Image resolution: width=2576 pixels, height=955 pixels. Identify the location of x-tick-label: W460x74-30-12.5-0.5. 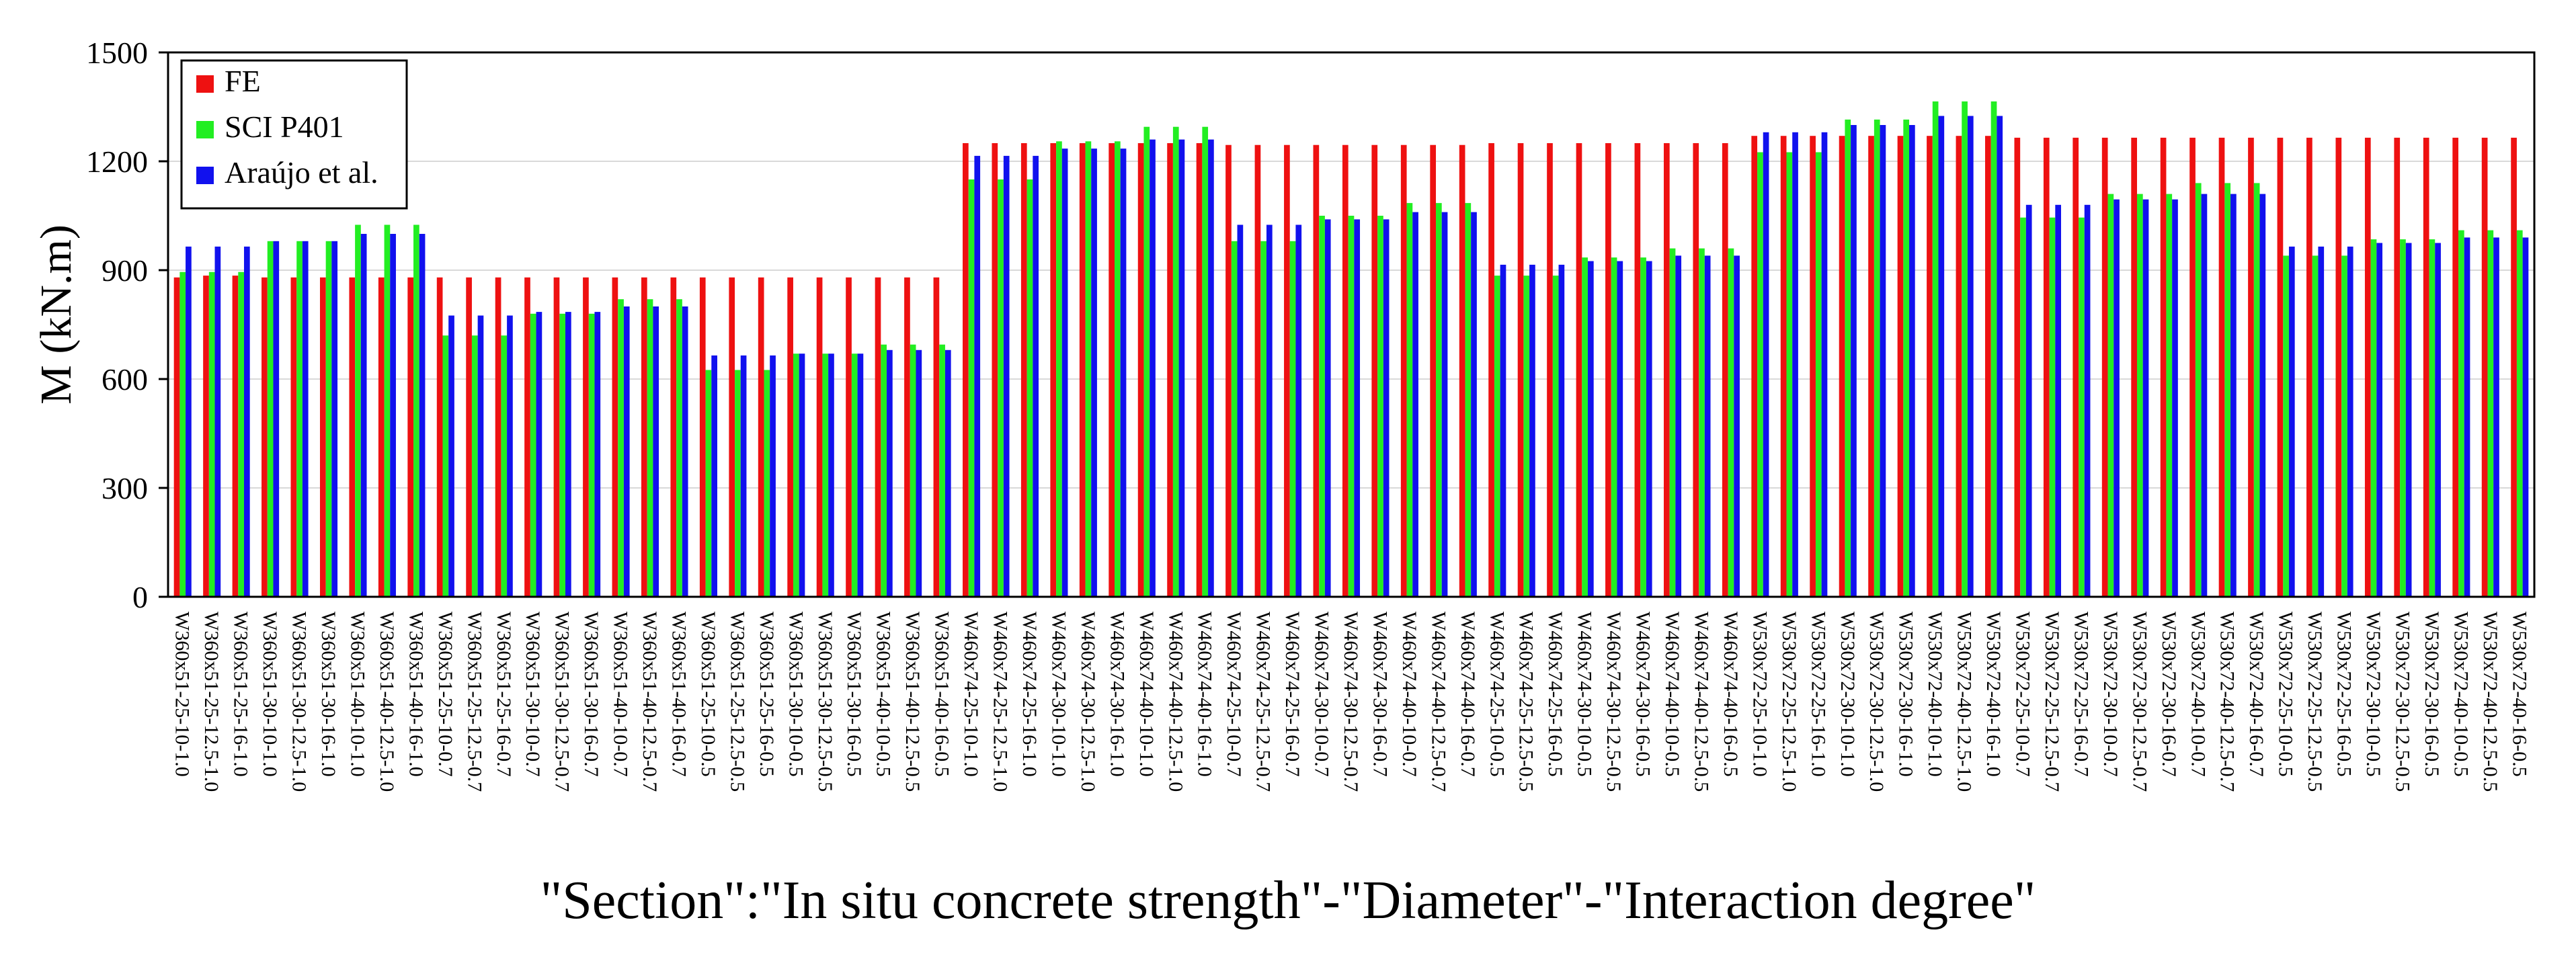
(1614, 702).